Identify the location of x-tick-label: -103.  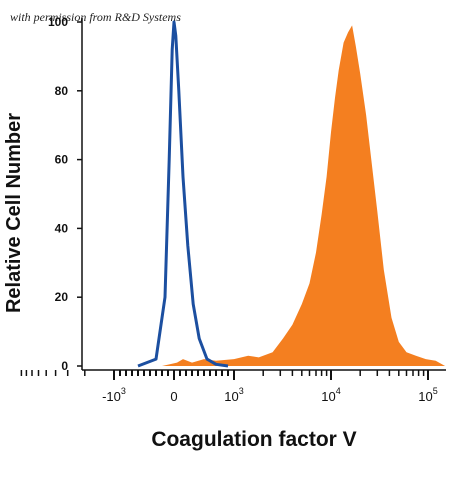
(114, 395).